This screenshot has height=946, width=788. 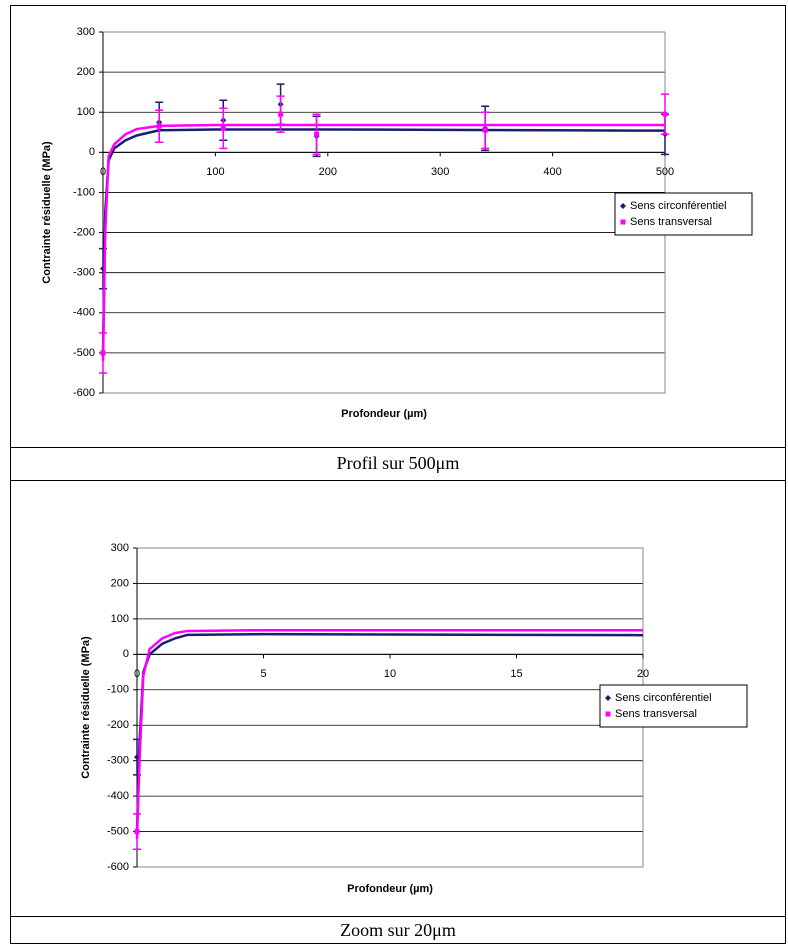 I want to click on caption: Zoom sur 20μm, so click(x=398, y=930).